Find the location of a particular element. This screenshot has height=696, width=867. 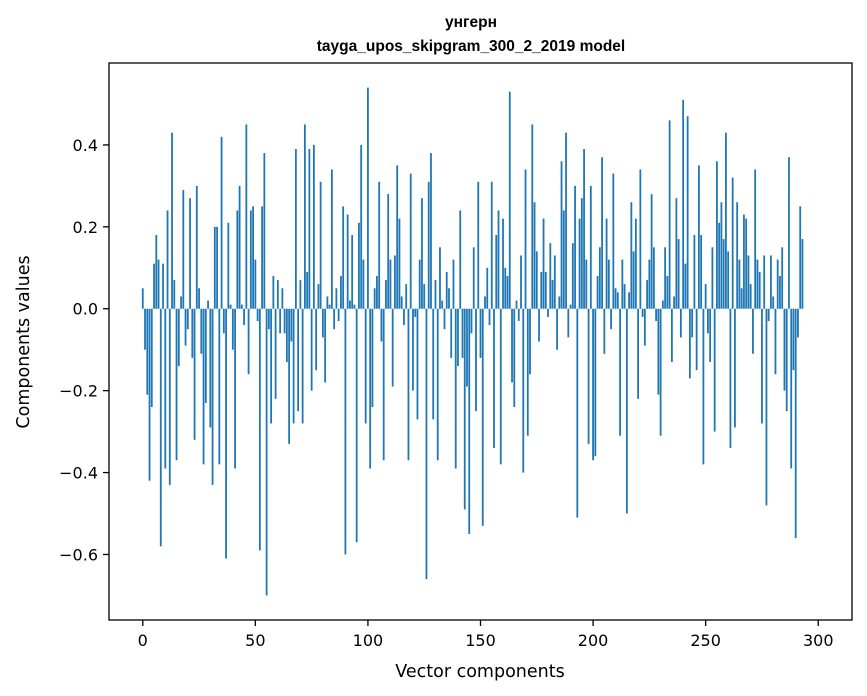

x-axis-ticks: 0 50 100 150 200 250 300 is located at coordinates (486, 635).